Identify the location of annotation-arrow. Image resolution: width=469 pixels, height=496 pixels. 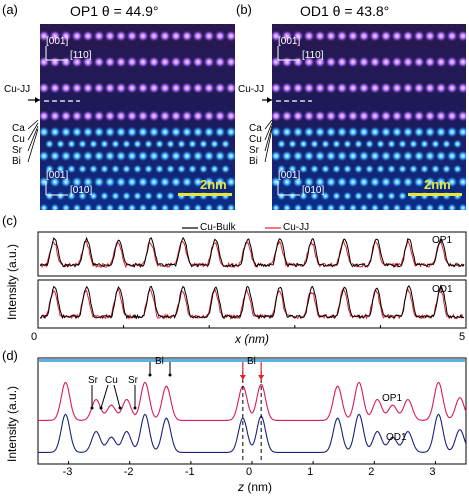
(117, 396).